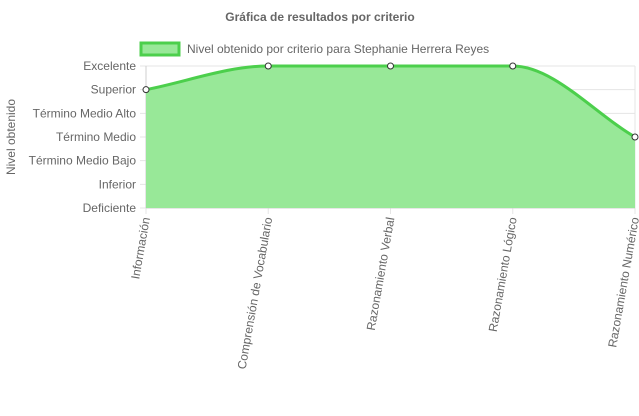 This screenshot has width=639, height=416. Describe the element at coordinates (381, 273) in the screenshot. I see `x-tick-label: Razonamiento Verbal` at that location.